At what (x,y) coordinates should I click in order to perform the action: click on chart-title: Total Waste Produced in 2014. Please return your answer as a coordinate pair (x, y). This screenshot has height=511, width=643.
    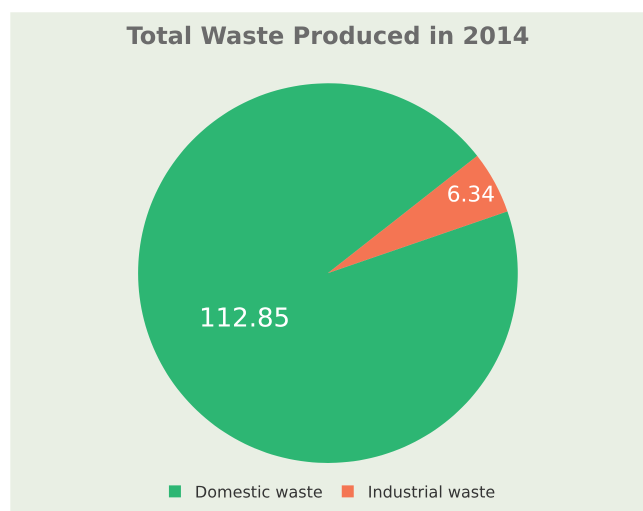
    Looking at the image, I should click on (328, 36).